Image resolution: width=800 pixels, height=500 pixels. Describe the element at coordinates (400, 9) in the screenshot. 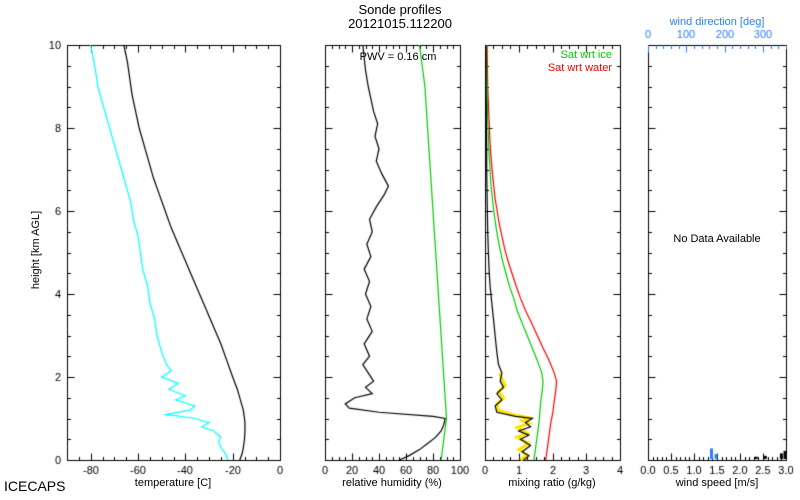

I see `plot-title: Sonde profiles` at that location.